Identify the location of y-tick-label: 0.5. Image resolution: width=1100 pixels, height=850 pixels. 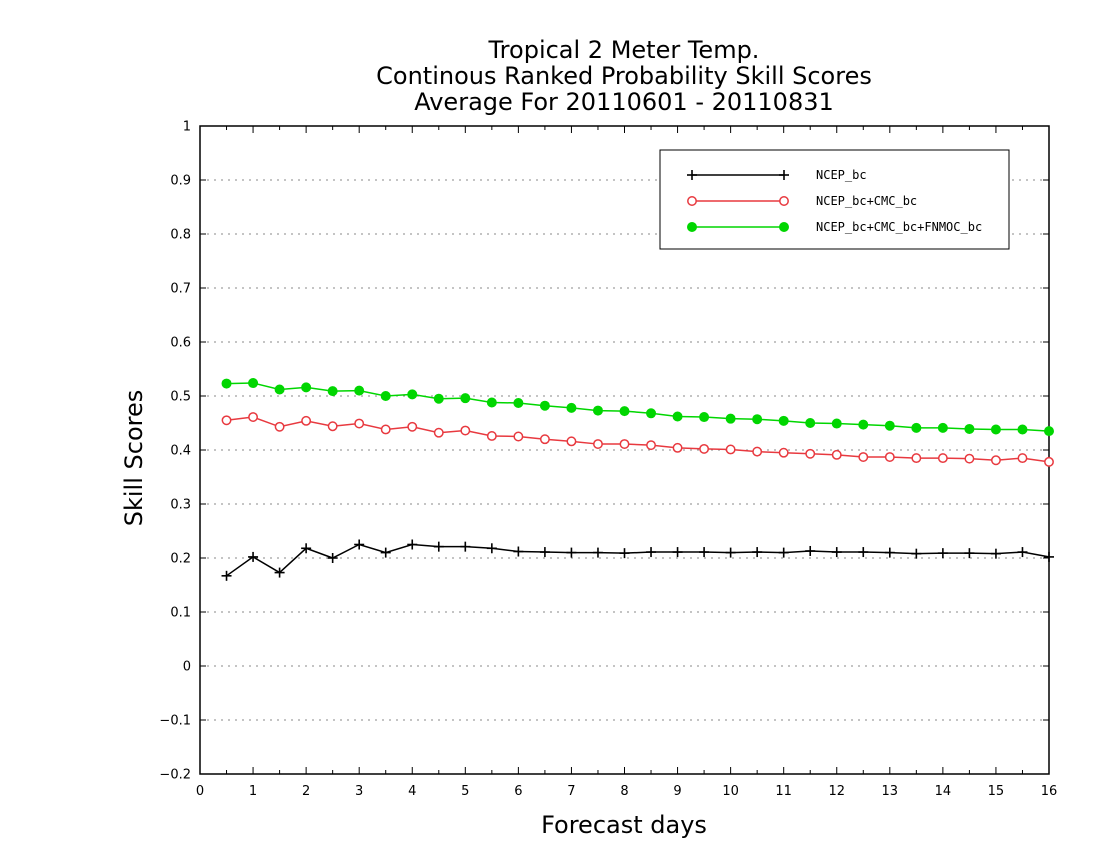
(180, 397).